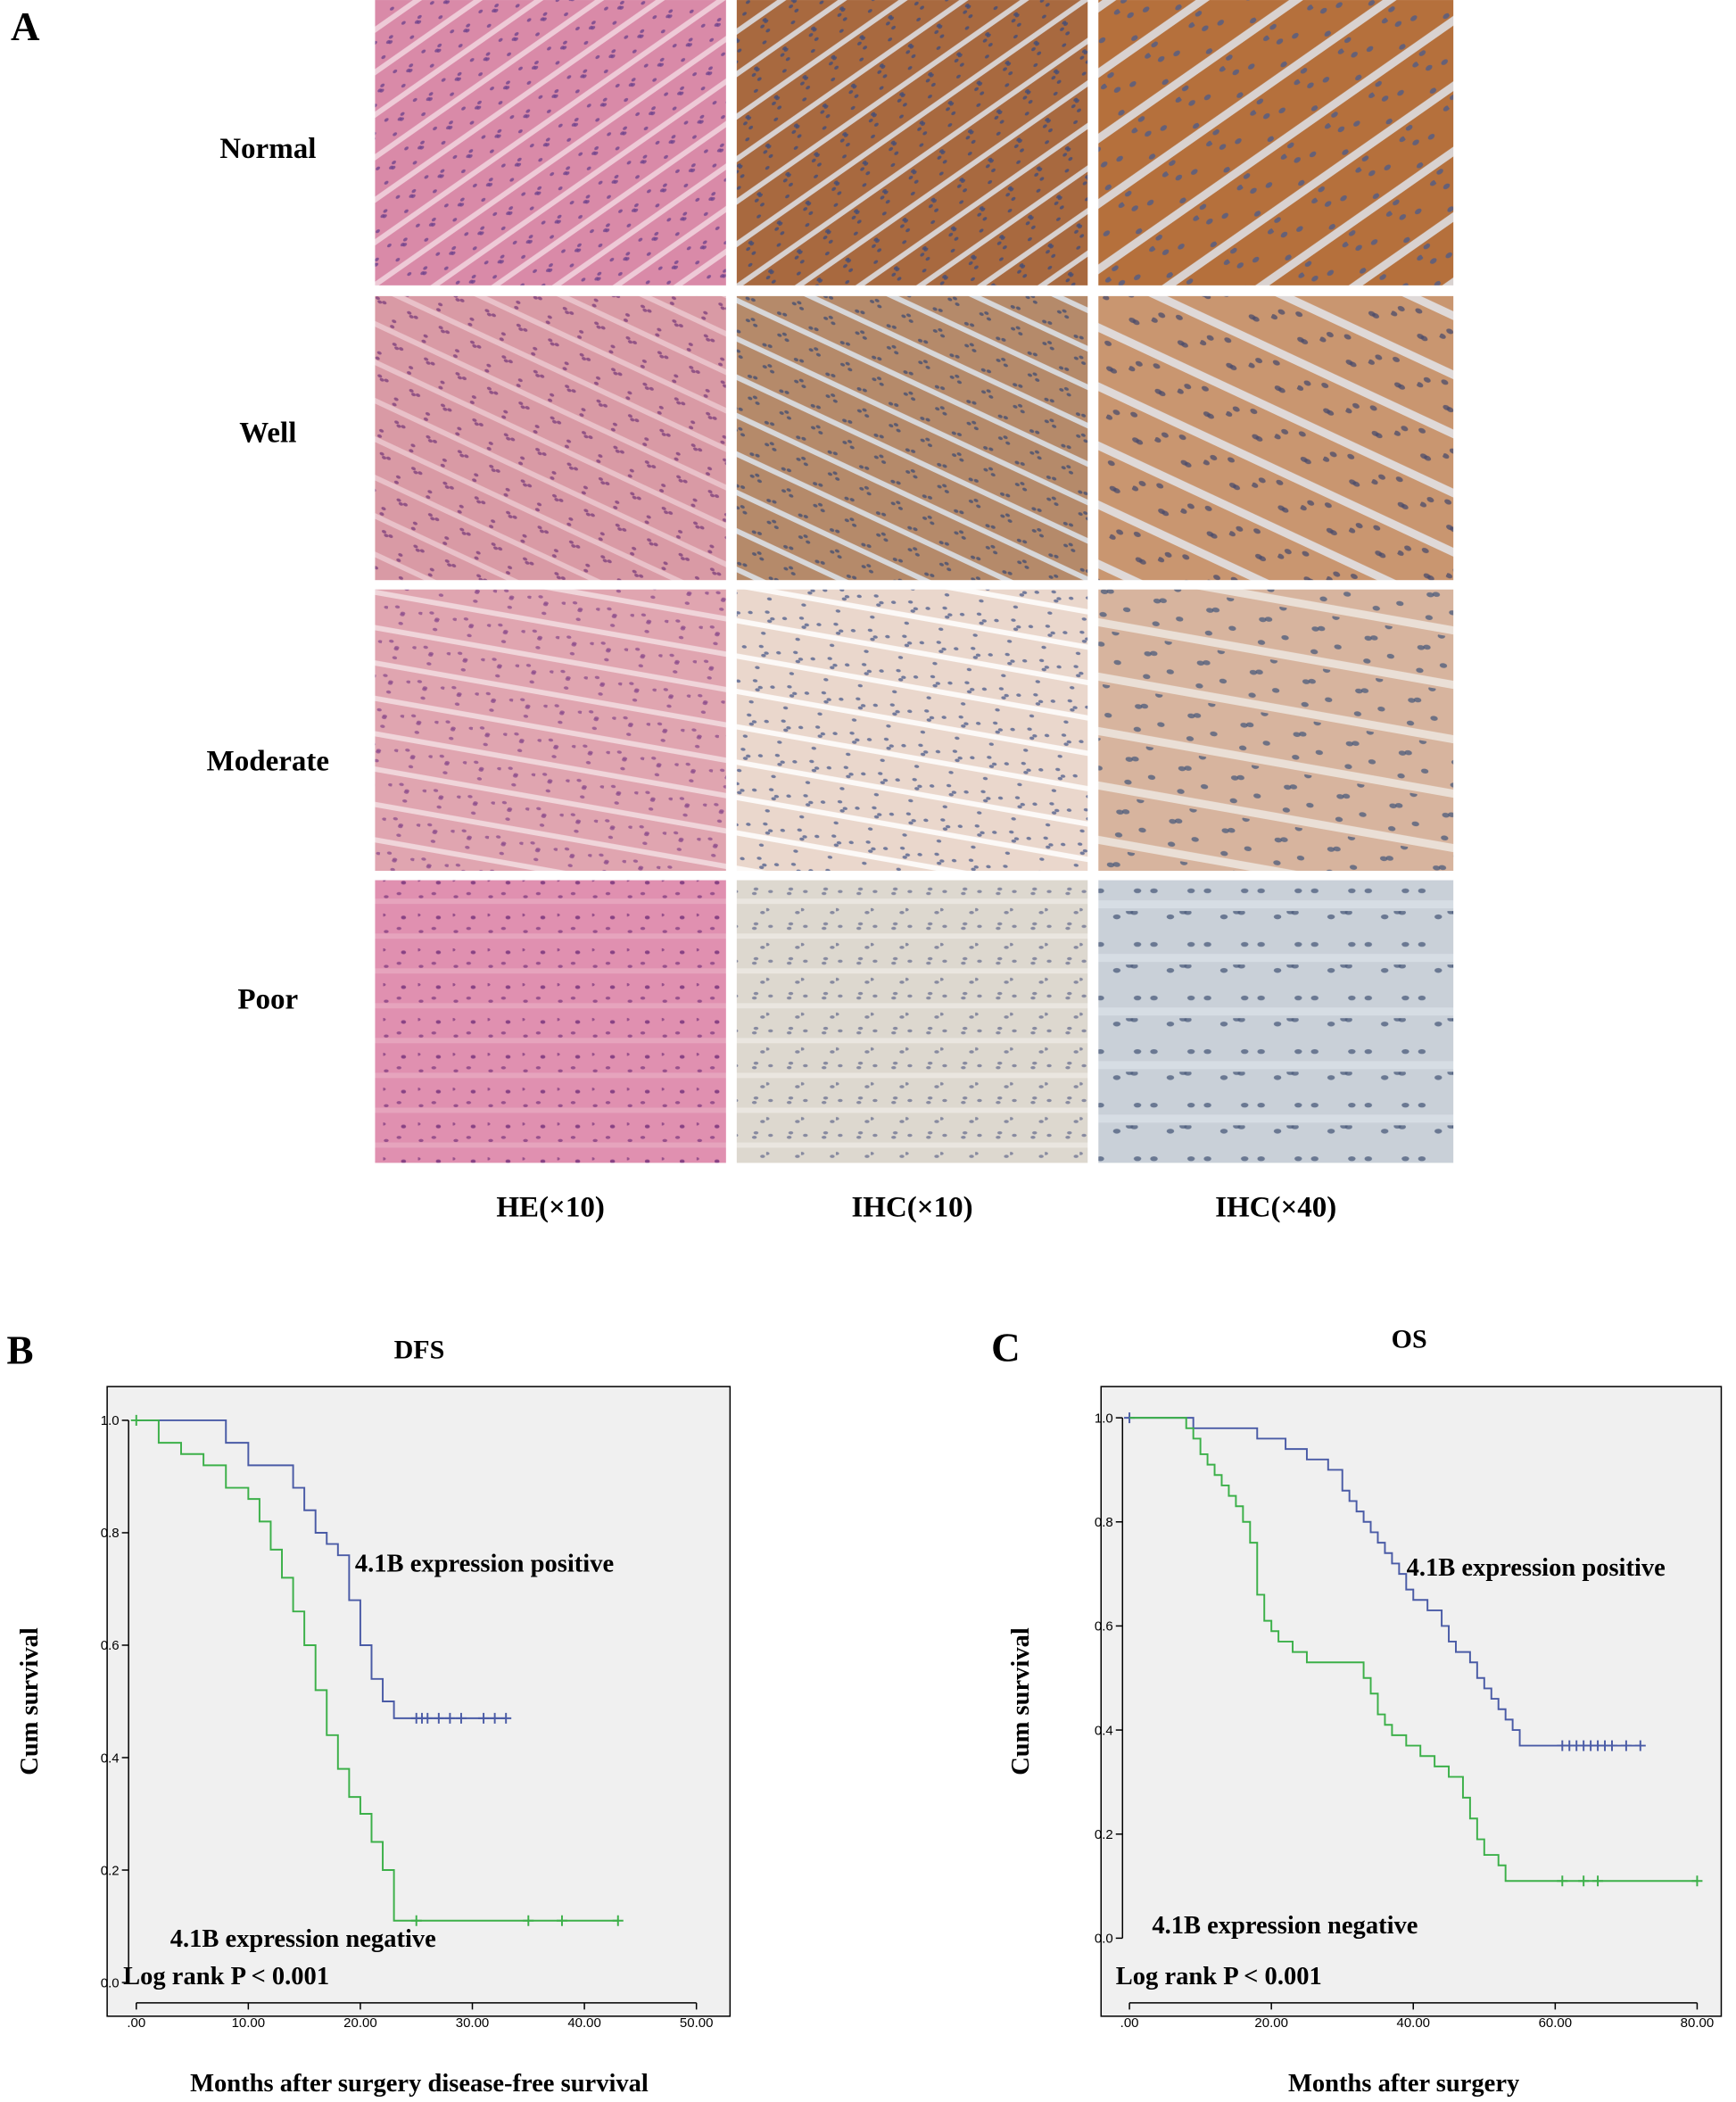 The height and width of the screenshot is (2102, 1736). What do you see at coordinates (1275, 1207) in the screenshot?
I see `column-label: IHC(×40)` at bounding box center [1275, 1207].